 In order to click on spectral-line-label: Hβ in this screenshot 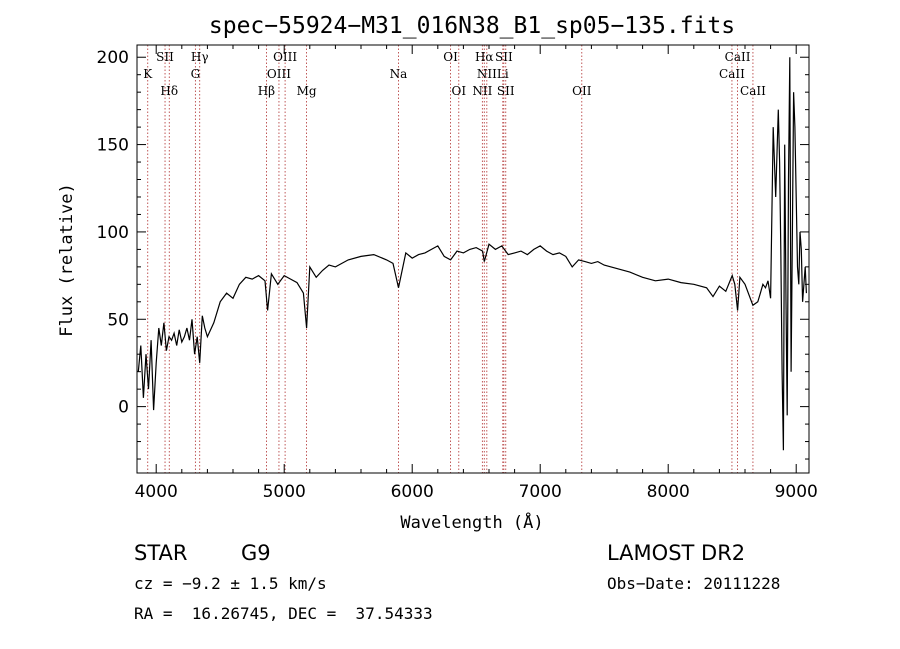, I will do `click(266, 91)`.